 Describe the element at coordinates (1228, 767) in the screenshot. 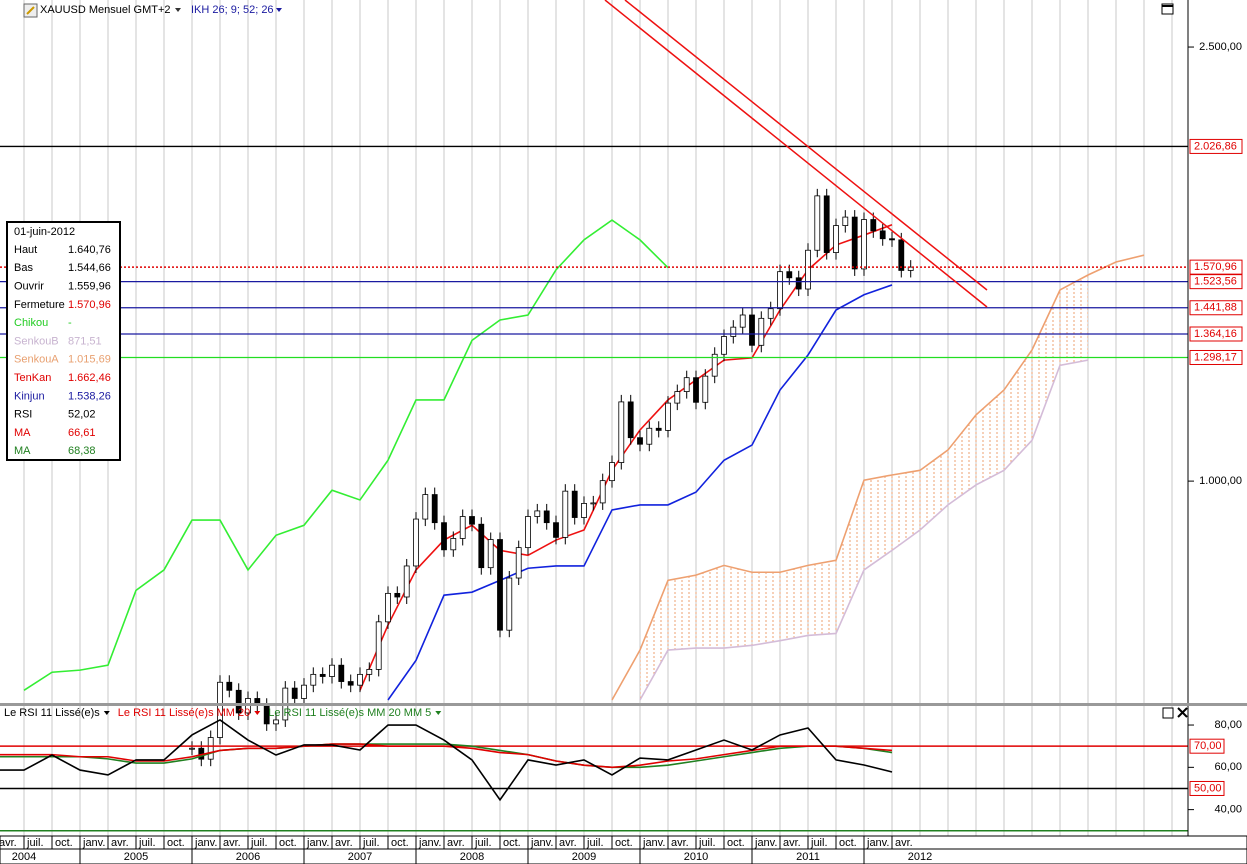

I see `y-tick-label: 60,00` at that location.